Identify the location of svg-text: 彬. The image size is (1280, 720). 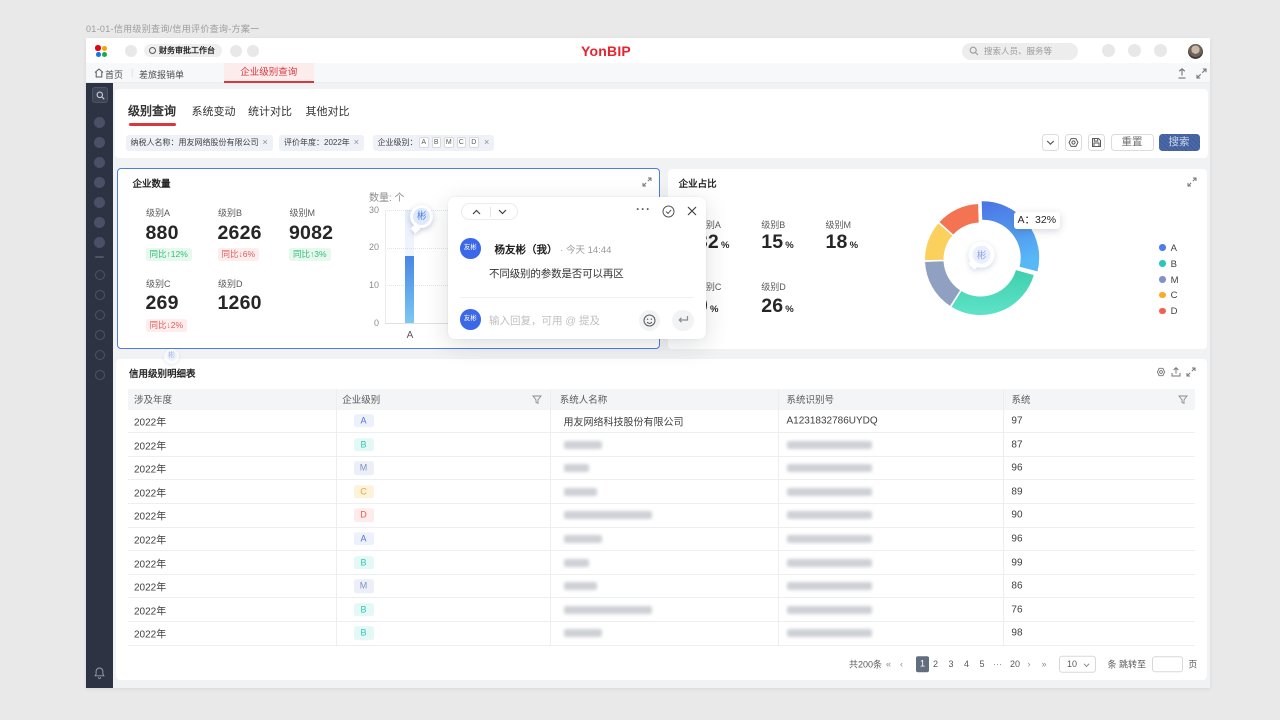
(982, 255).